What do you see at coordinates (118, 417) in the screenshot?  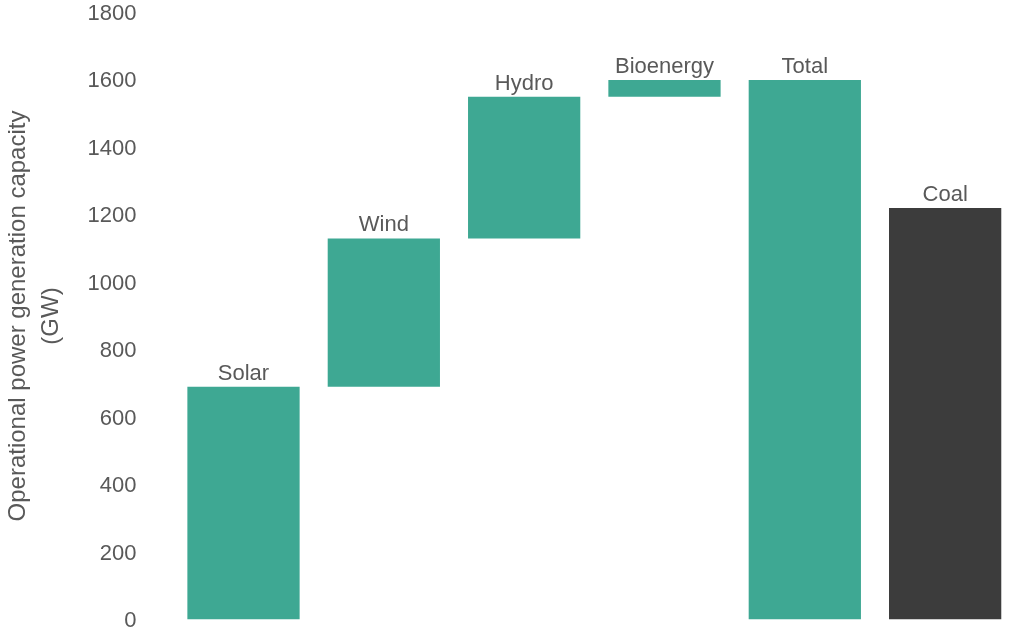 I see `y-tick-label: 600` at bounding box center [118, 417].